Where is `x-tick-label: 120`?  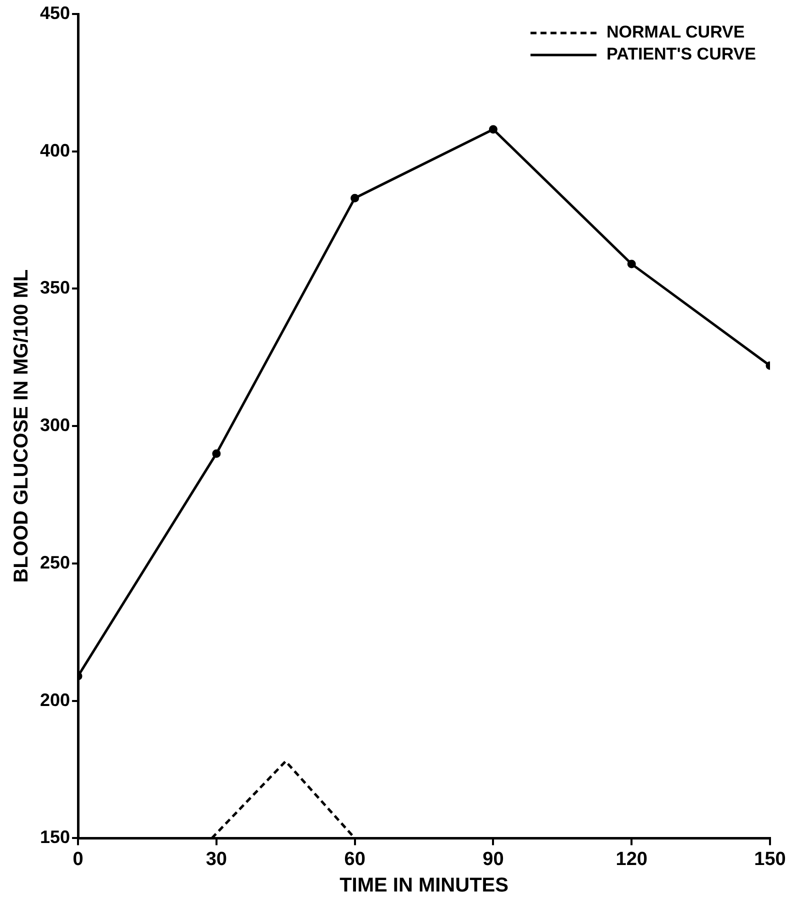
x-tick-label: 120 is located at coordinates (632, 859).